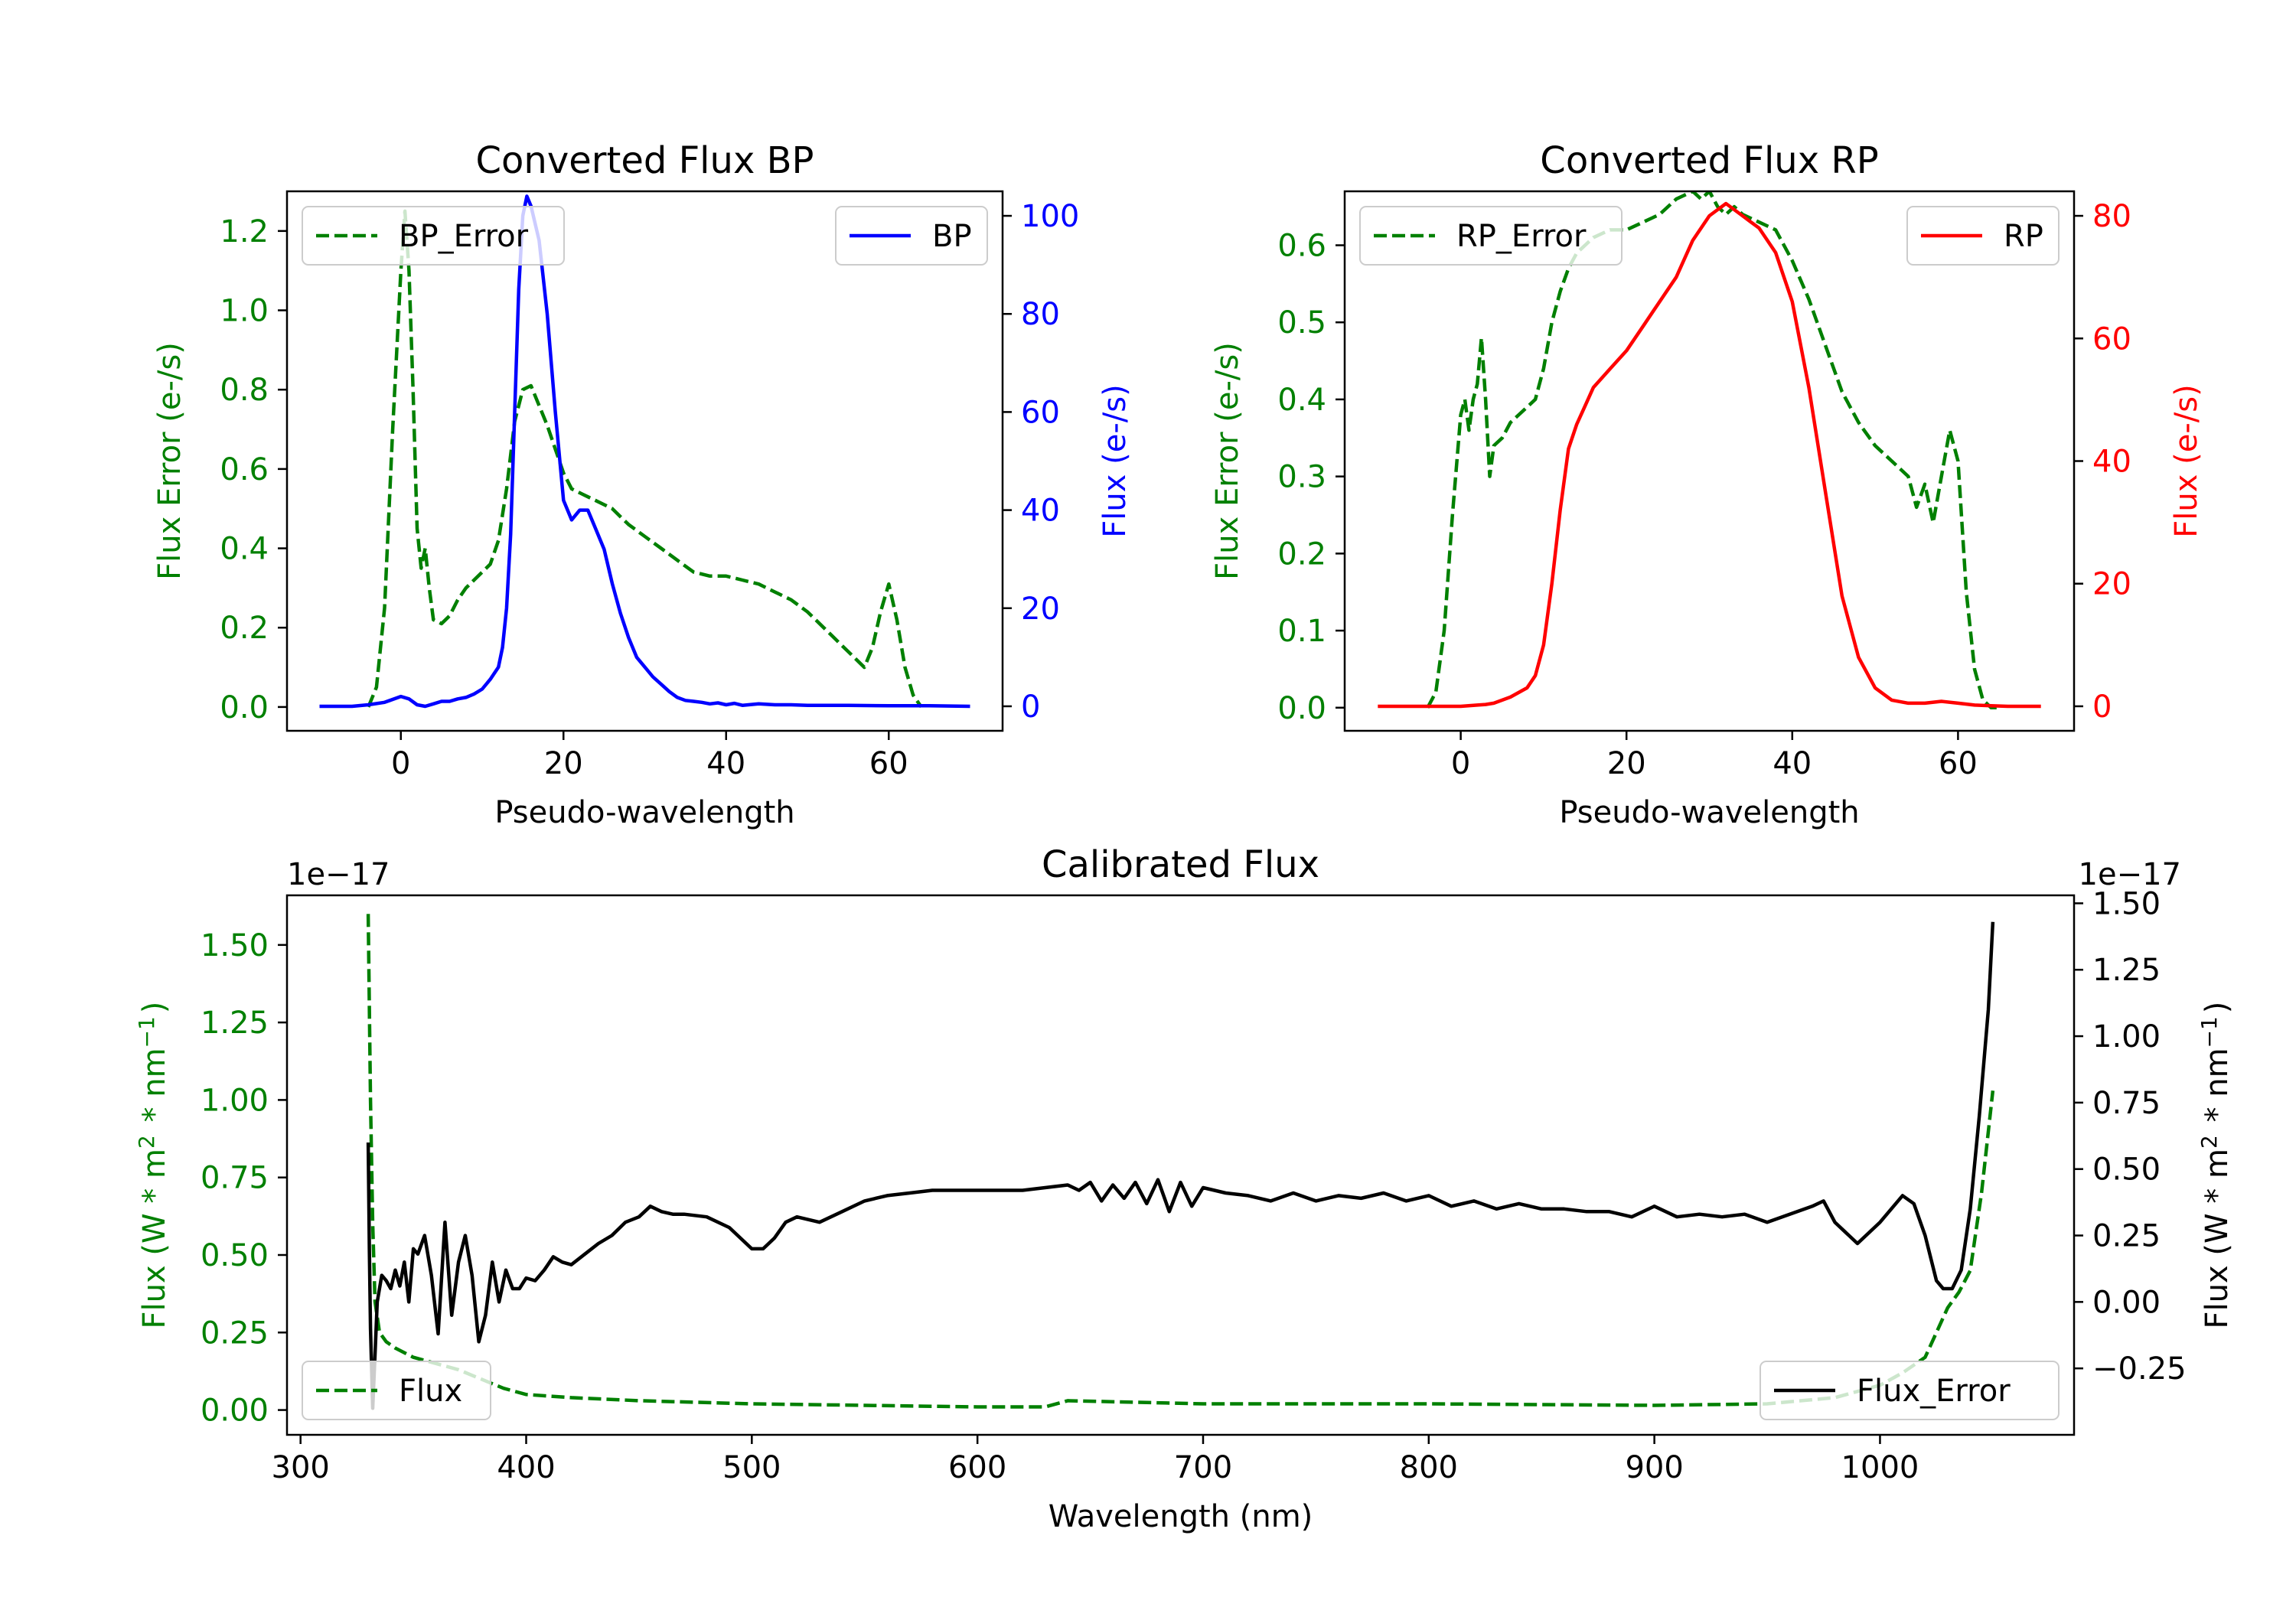  Describe the element at coordinates (153, 1165) in the screenshot. I see `y-left-axis-label: Flux (W * m2 * nm−1 )` at that location.